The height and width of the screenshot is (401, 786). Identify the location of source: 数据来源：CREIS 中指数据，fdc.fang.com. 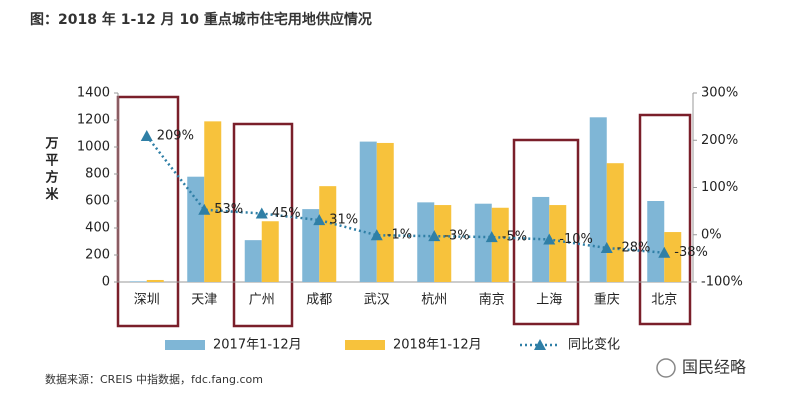
(154, 379).